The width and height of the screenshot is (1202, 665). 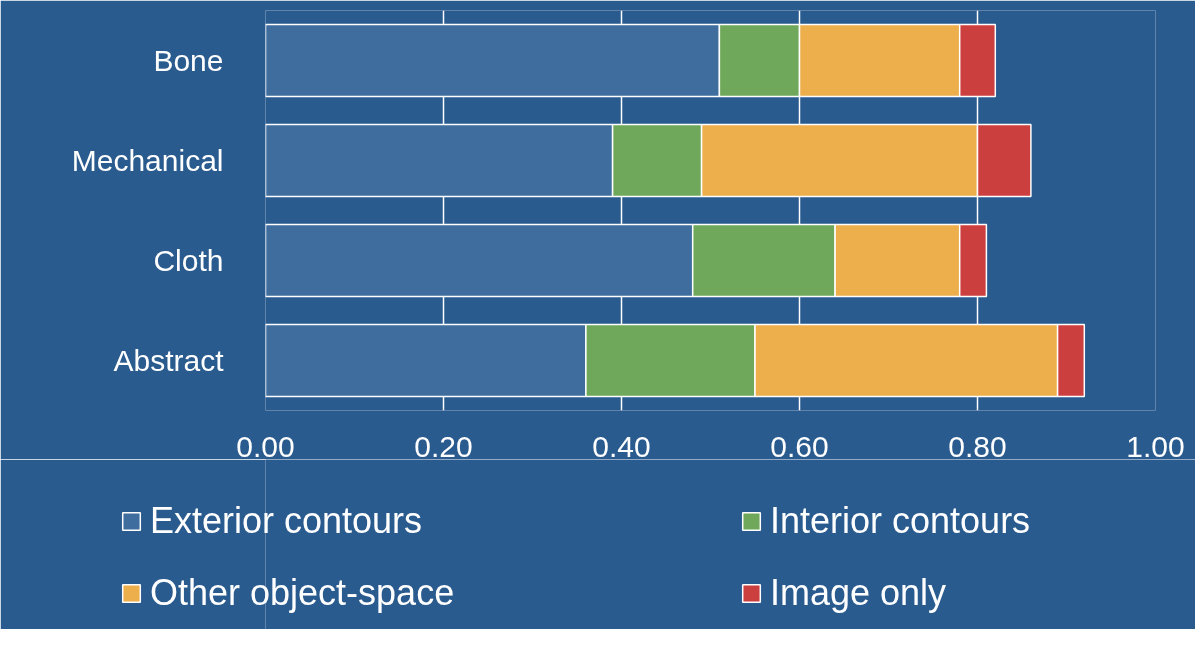 What do you see at coordinates (287, 521) in the screenshot?
I see `legend-label: Exterior contours` at bounding box center [287, 521].